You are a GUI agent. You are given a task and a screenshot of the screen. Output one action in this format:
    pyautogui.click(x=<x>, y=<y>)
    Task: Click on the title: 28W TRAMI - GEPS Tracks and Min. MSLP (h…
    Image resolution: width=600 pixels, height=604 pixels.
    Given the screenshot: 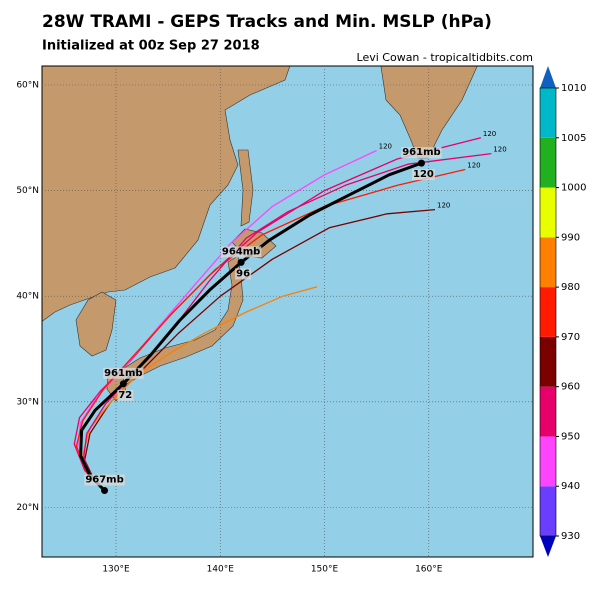 What is the action you would take?
    pyautogui.click(x=267, y=22)
    